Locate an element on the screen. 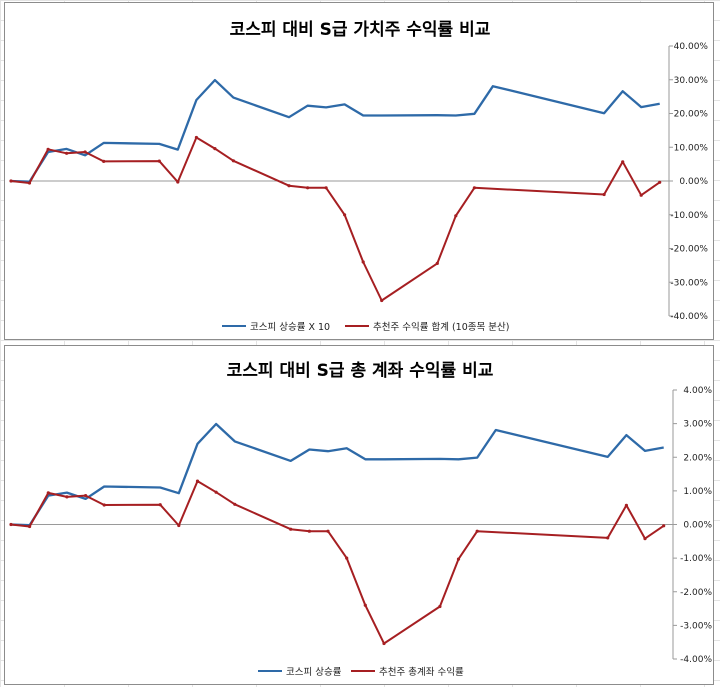 The image size is (720, 687). y-tick-label: -20.00% is located at coordinates (689, 250).